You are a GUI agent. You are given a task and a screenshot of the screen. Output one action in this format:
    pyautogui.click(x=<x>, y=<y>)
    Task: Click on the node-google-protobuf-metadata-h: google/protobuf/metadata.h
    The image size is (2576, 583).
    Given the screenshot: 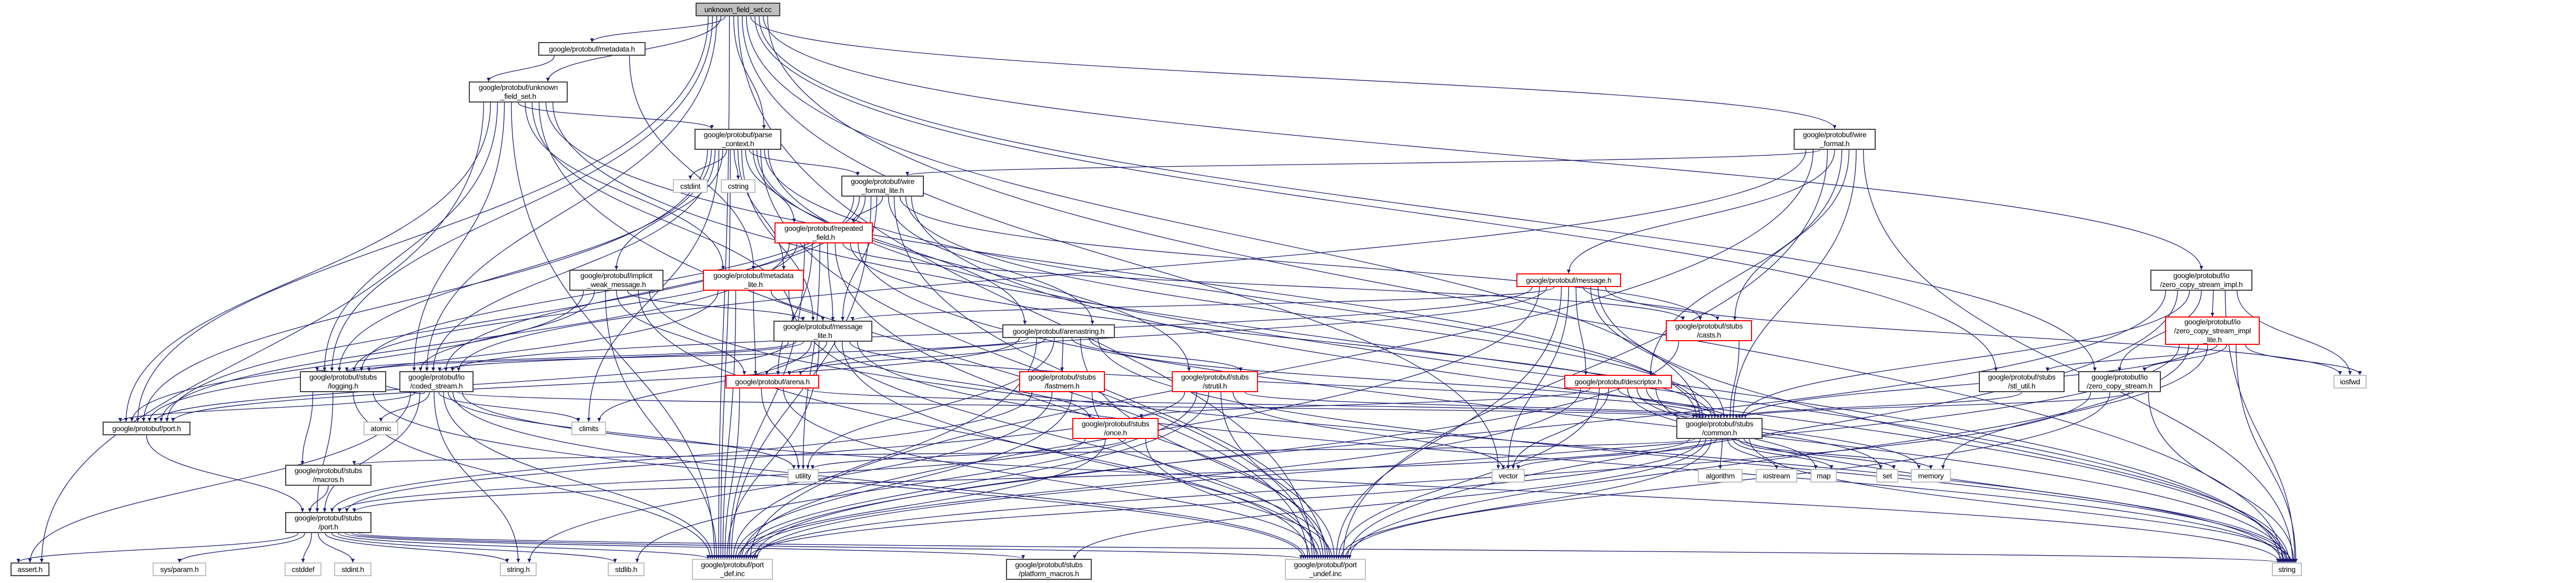 What is the action you would take?
    pyautogui.click(x=592, y=49)
    